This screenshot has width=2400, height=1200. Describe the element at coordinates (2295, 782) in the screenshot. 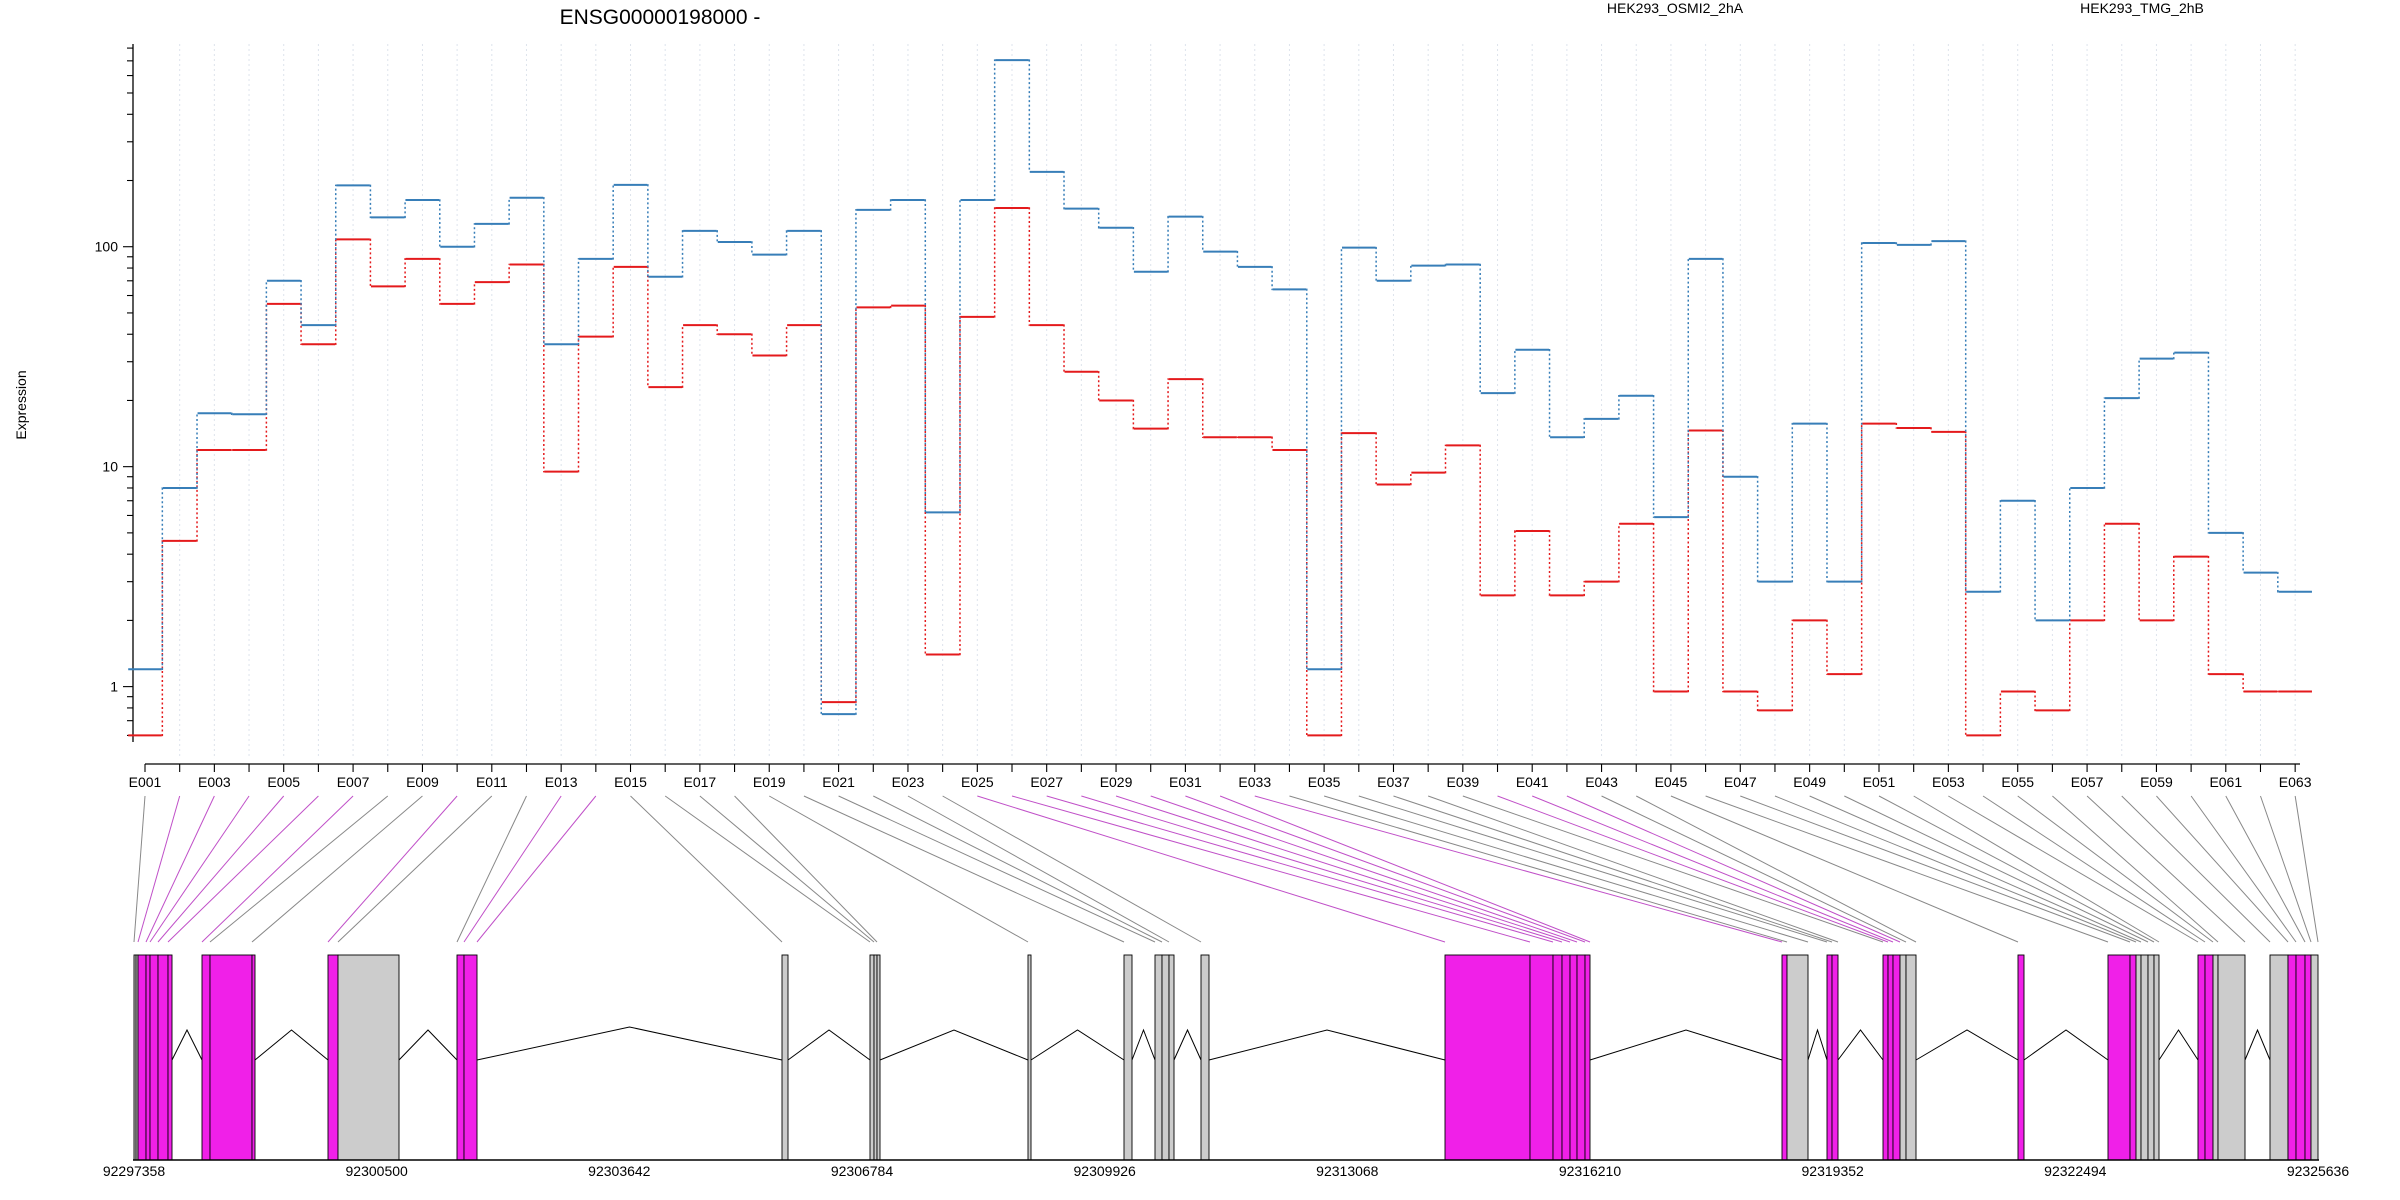

I see `x-tick-label: E063` at that location.